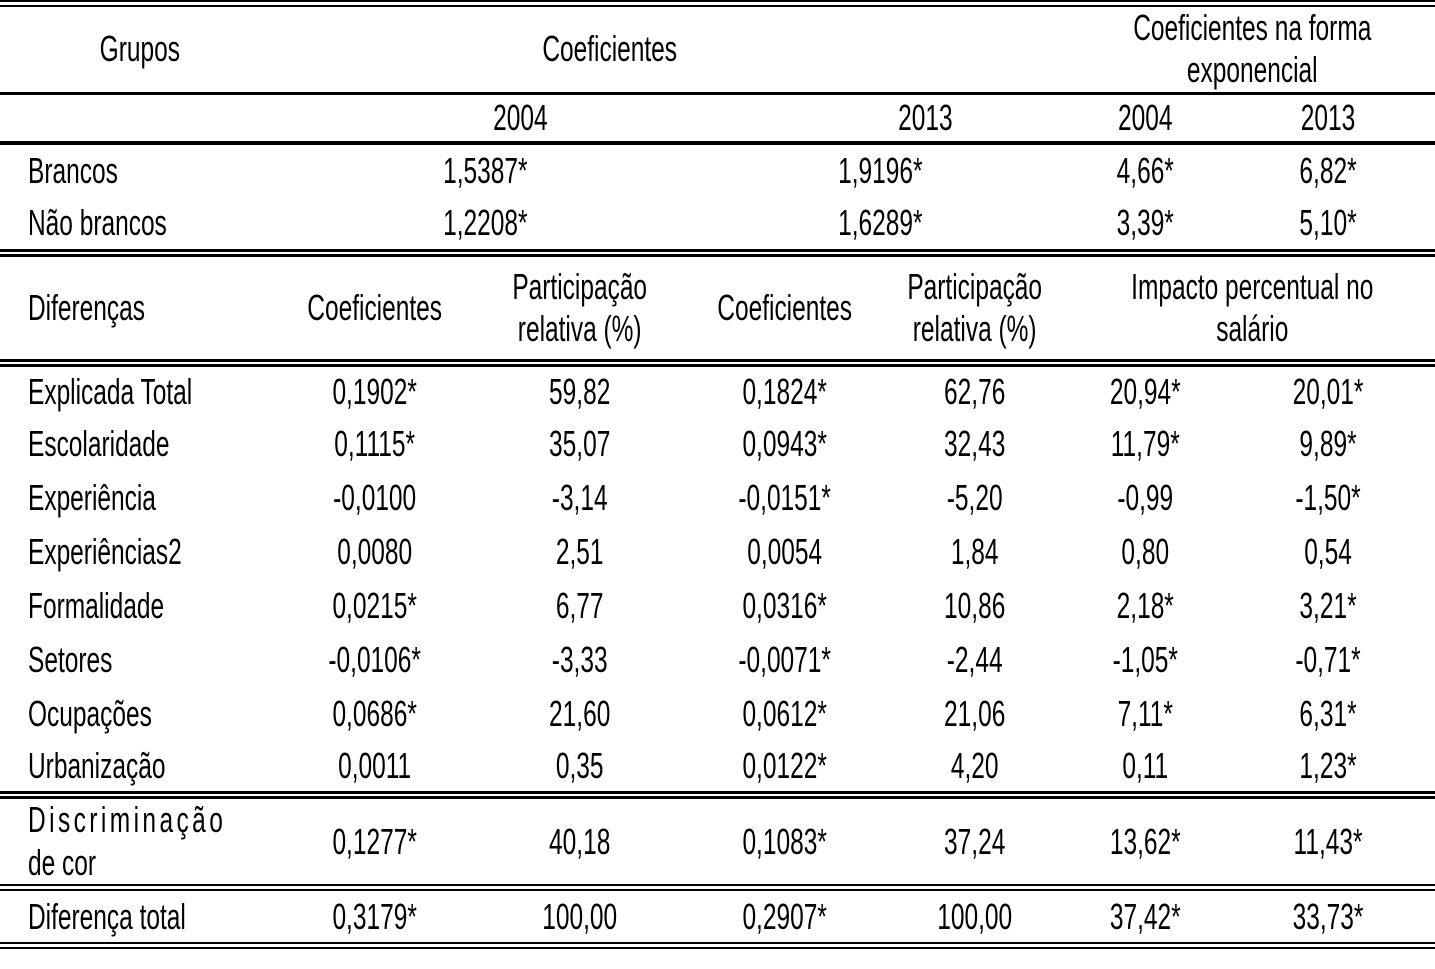  Describe the element at coordinates (975, 308) in the screenshot. I see `header-part-2013: Participação relativa (%)` at that location.